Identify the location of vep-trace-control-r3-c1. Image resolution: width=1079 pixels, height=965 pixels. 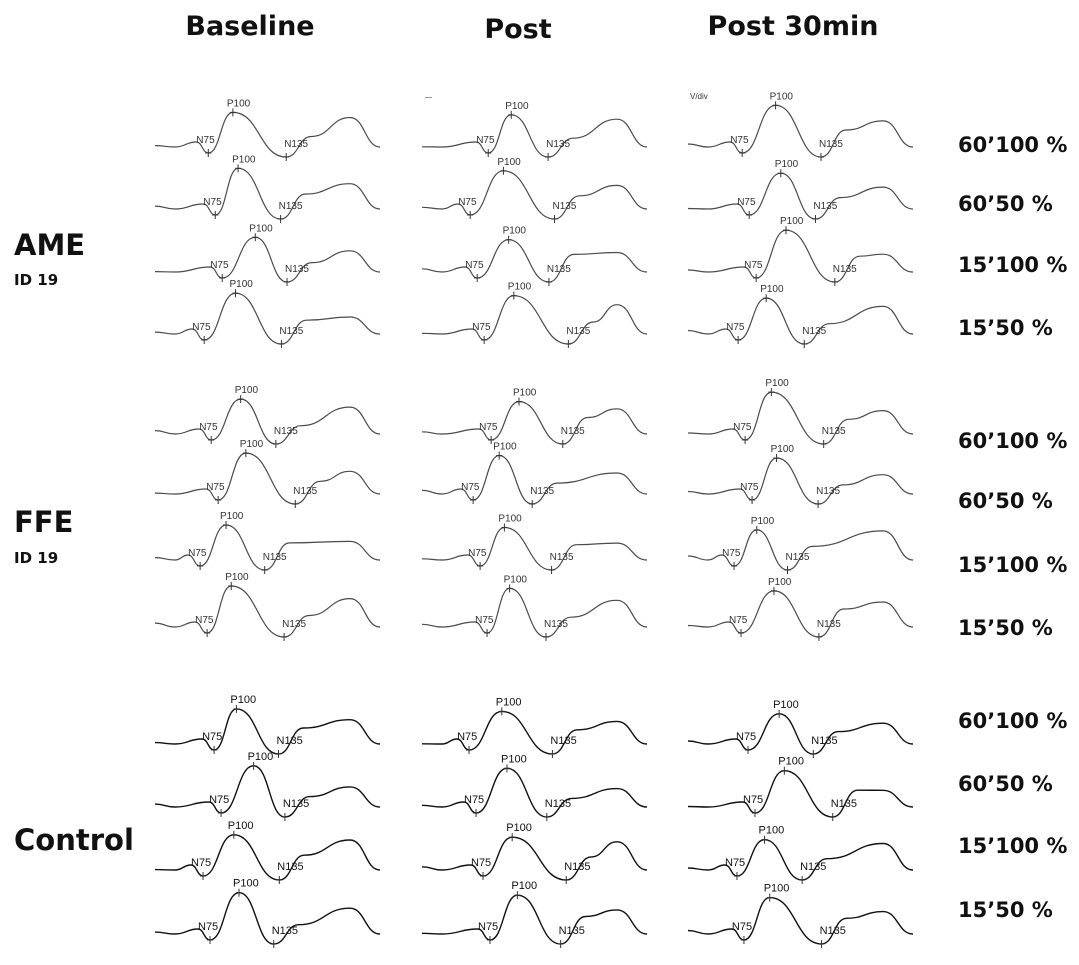
(267, 857).